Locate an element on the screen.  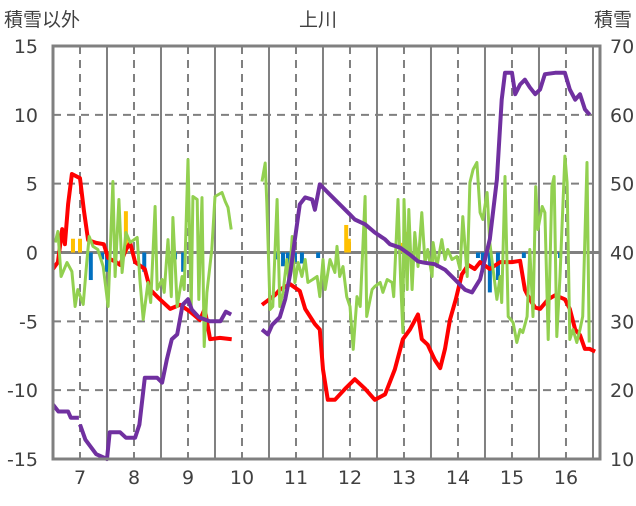
left-tick-label: -10 is located at coordinates (22, 391).